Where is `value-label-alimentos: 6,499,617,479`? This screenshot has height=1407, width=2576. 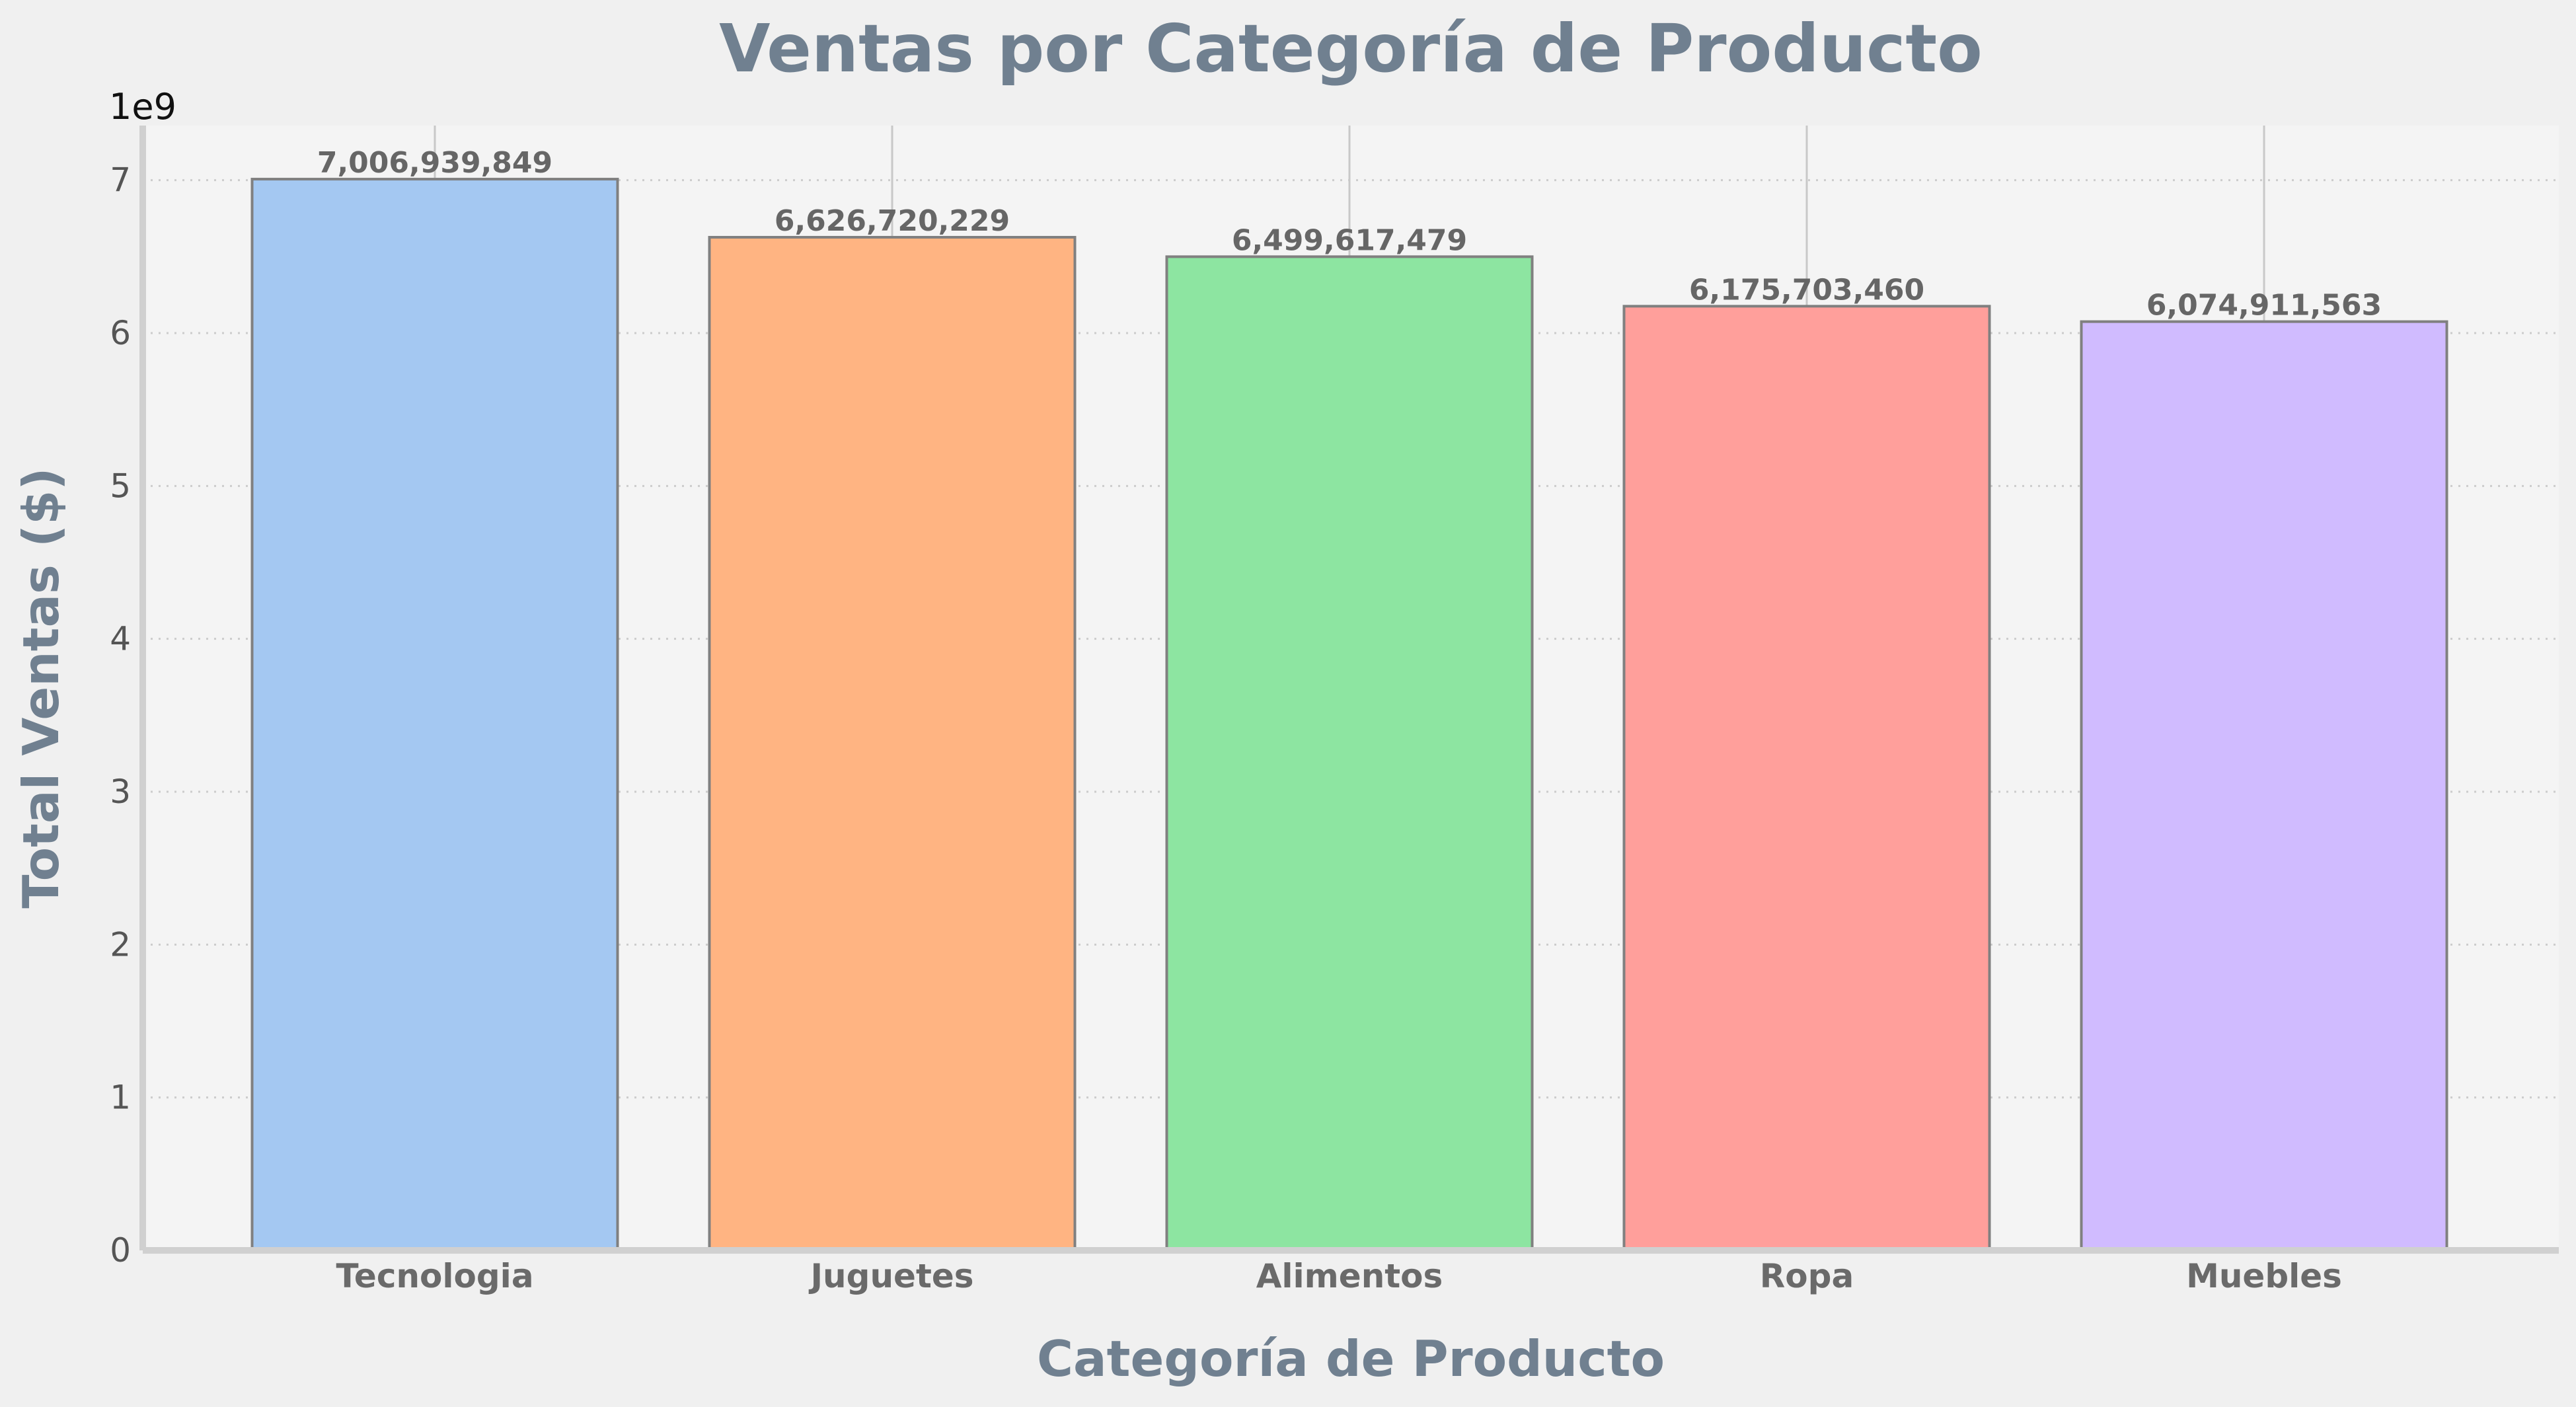
value-label-alimentos: 6,499,617,479 is located at coordinates (1350, 240).